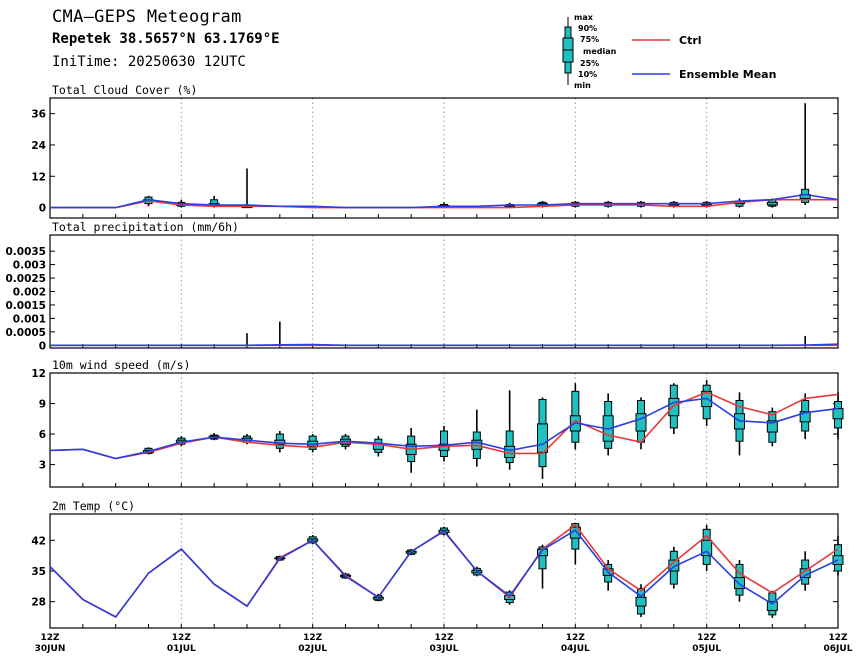 The height and width of the screenshot is (665, 860). What do you see at coordinates (584, 17) in the screenshot?
I see `legend-label-max: max` at bounding box center [584, 17].